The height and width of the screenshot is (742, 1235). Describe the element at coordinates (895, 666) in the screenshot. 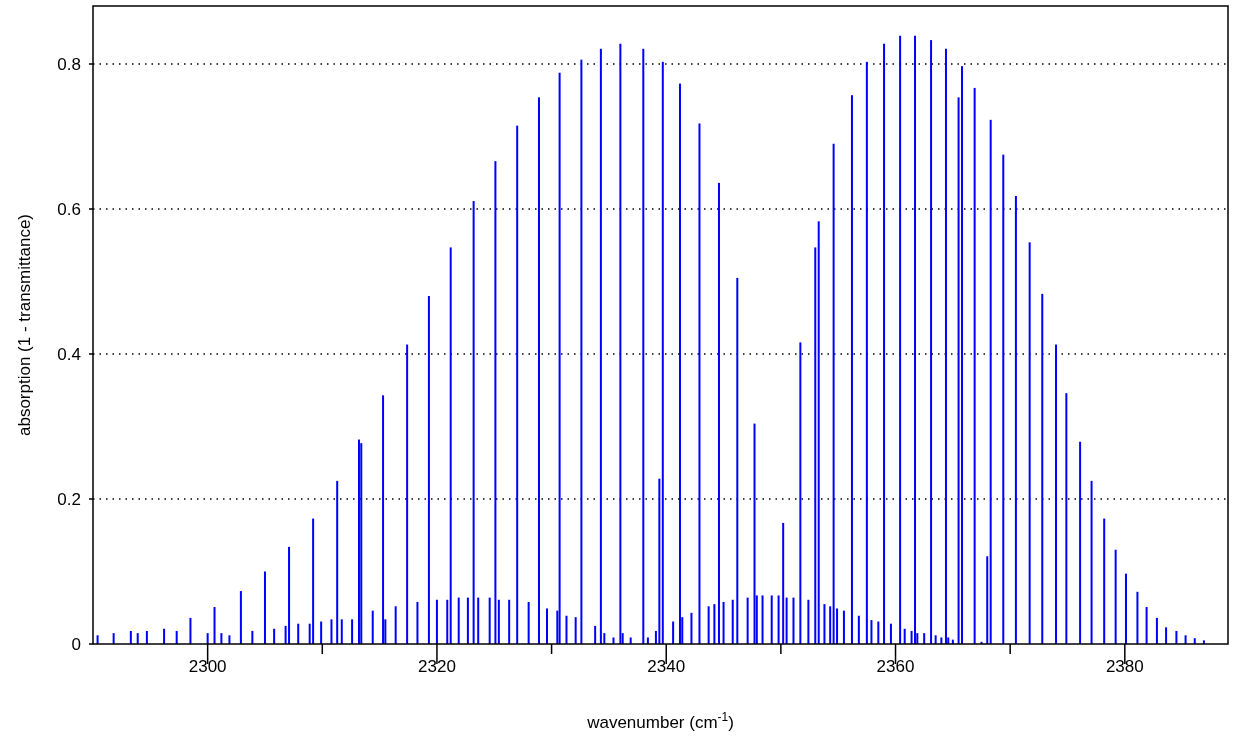

I see `x-tick-label: 2360` at that location.